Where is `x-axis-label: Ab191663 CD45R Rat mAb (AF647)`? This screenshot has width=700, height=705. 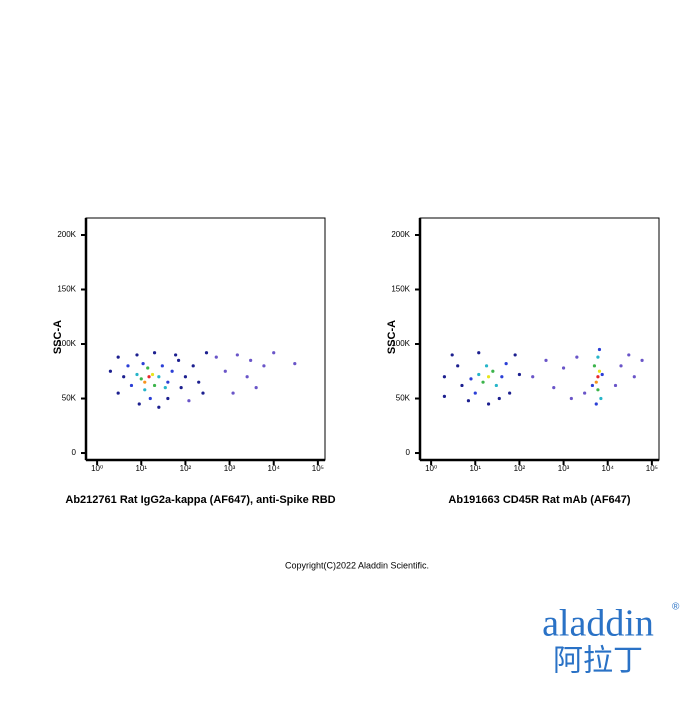
x-axis-label: Ab191663 CD45R Rat mAb (AF647) is located at coordinates (539, 500).